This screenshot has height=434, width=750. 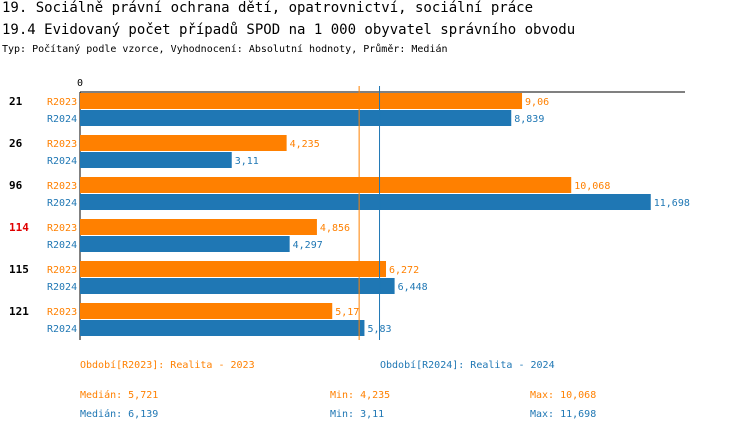 What do you see at coordinates (62, 228) in the screenshot?
I see `series-label-114-R2023: R2023` at bounding box center [62, 228].